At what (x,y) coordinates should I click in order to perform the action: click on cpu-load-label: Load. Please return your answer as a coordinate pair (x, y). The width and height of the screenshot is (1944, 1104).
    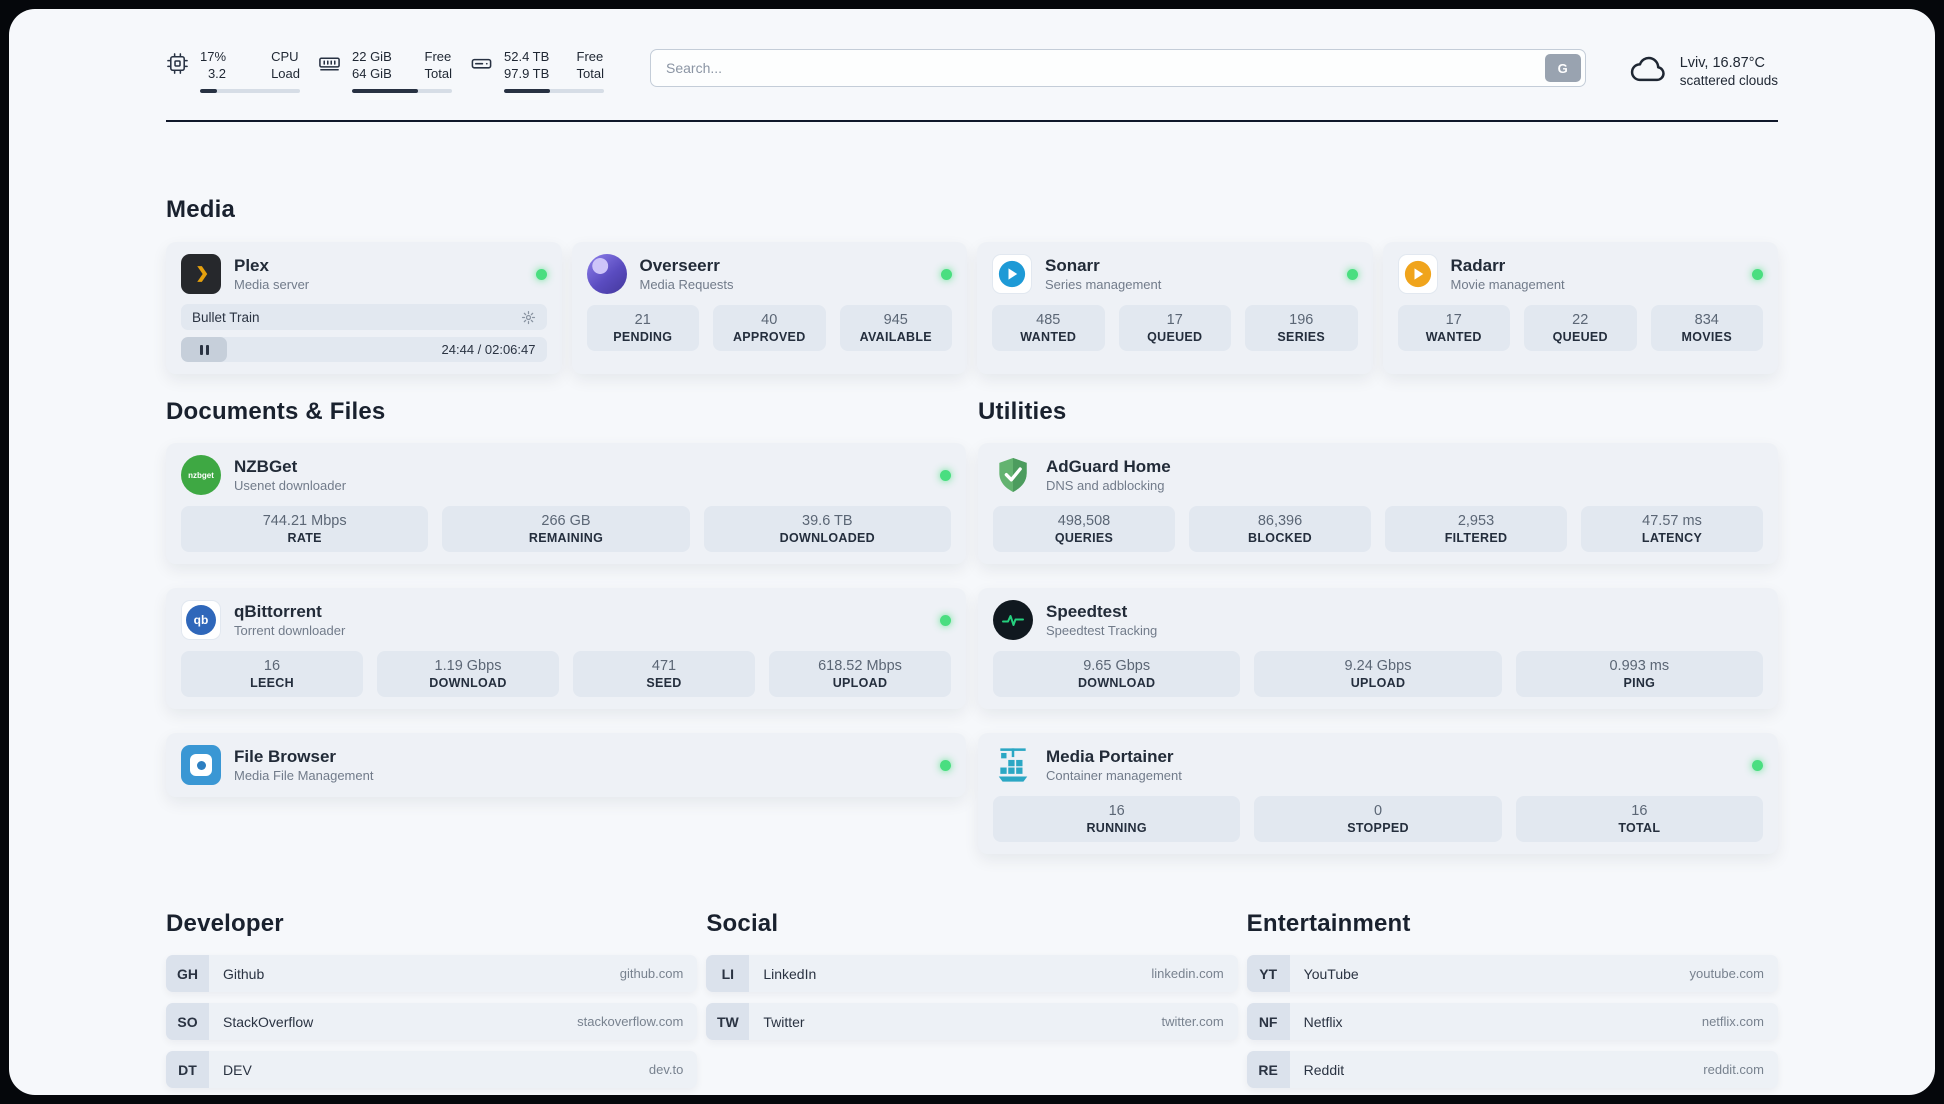
    Looking at the image, I should click on (285, 74).